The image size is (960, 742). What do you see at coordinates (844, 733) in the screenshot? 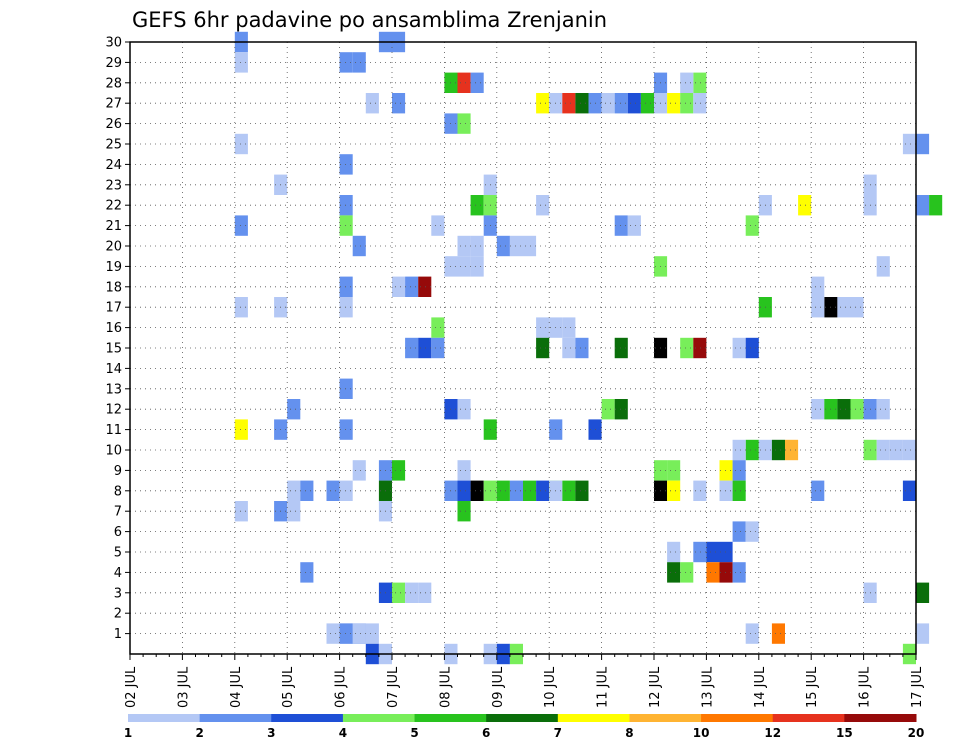
I see `colorbar-label: 15` at bounding box center [844, 733].